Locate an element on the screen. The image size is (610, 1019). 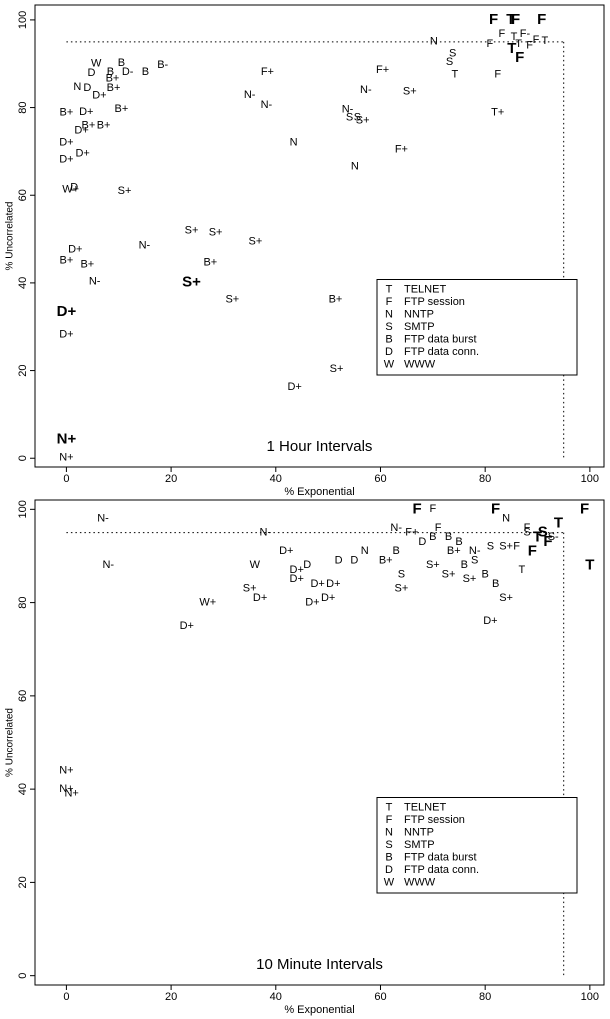
legend-box is located at coordinates (477, 327).